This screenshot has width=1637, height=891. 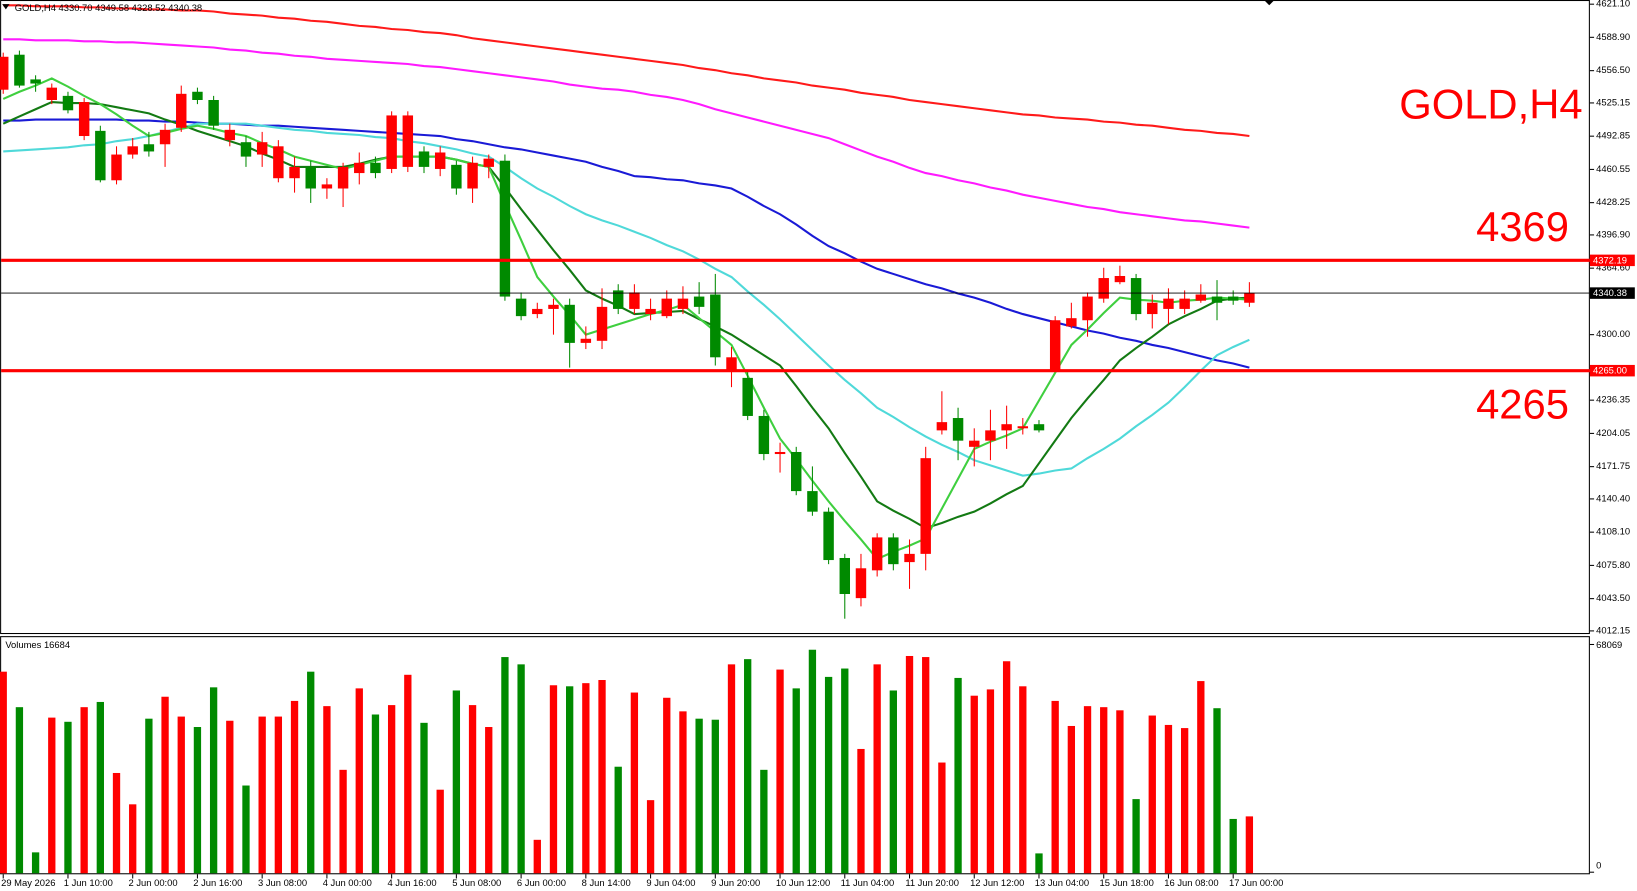 I want to click on y-tick-label: 4460.55, so click(x=1613, y=168).